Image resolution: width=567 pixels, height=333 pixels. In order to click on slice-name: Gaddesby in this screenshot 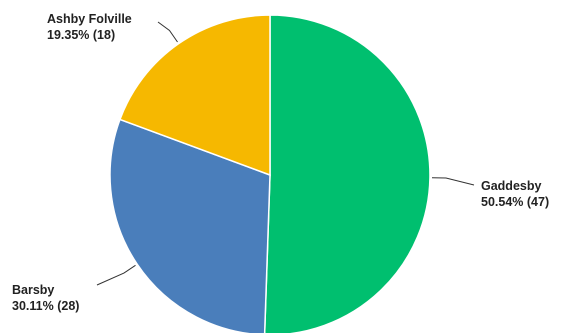, I will do `click(511, 186)`.